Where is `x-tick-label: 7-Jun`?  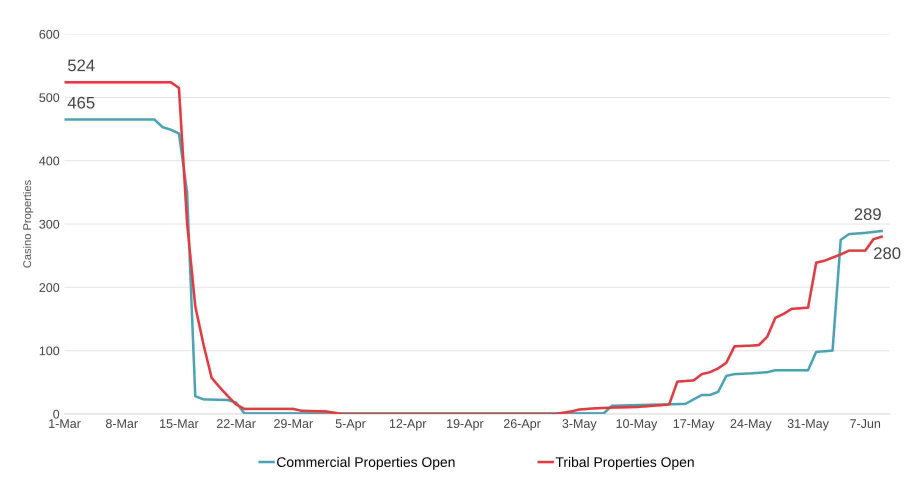 x-tick-label: 7-Jun is located at coordinates (865, 423).